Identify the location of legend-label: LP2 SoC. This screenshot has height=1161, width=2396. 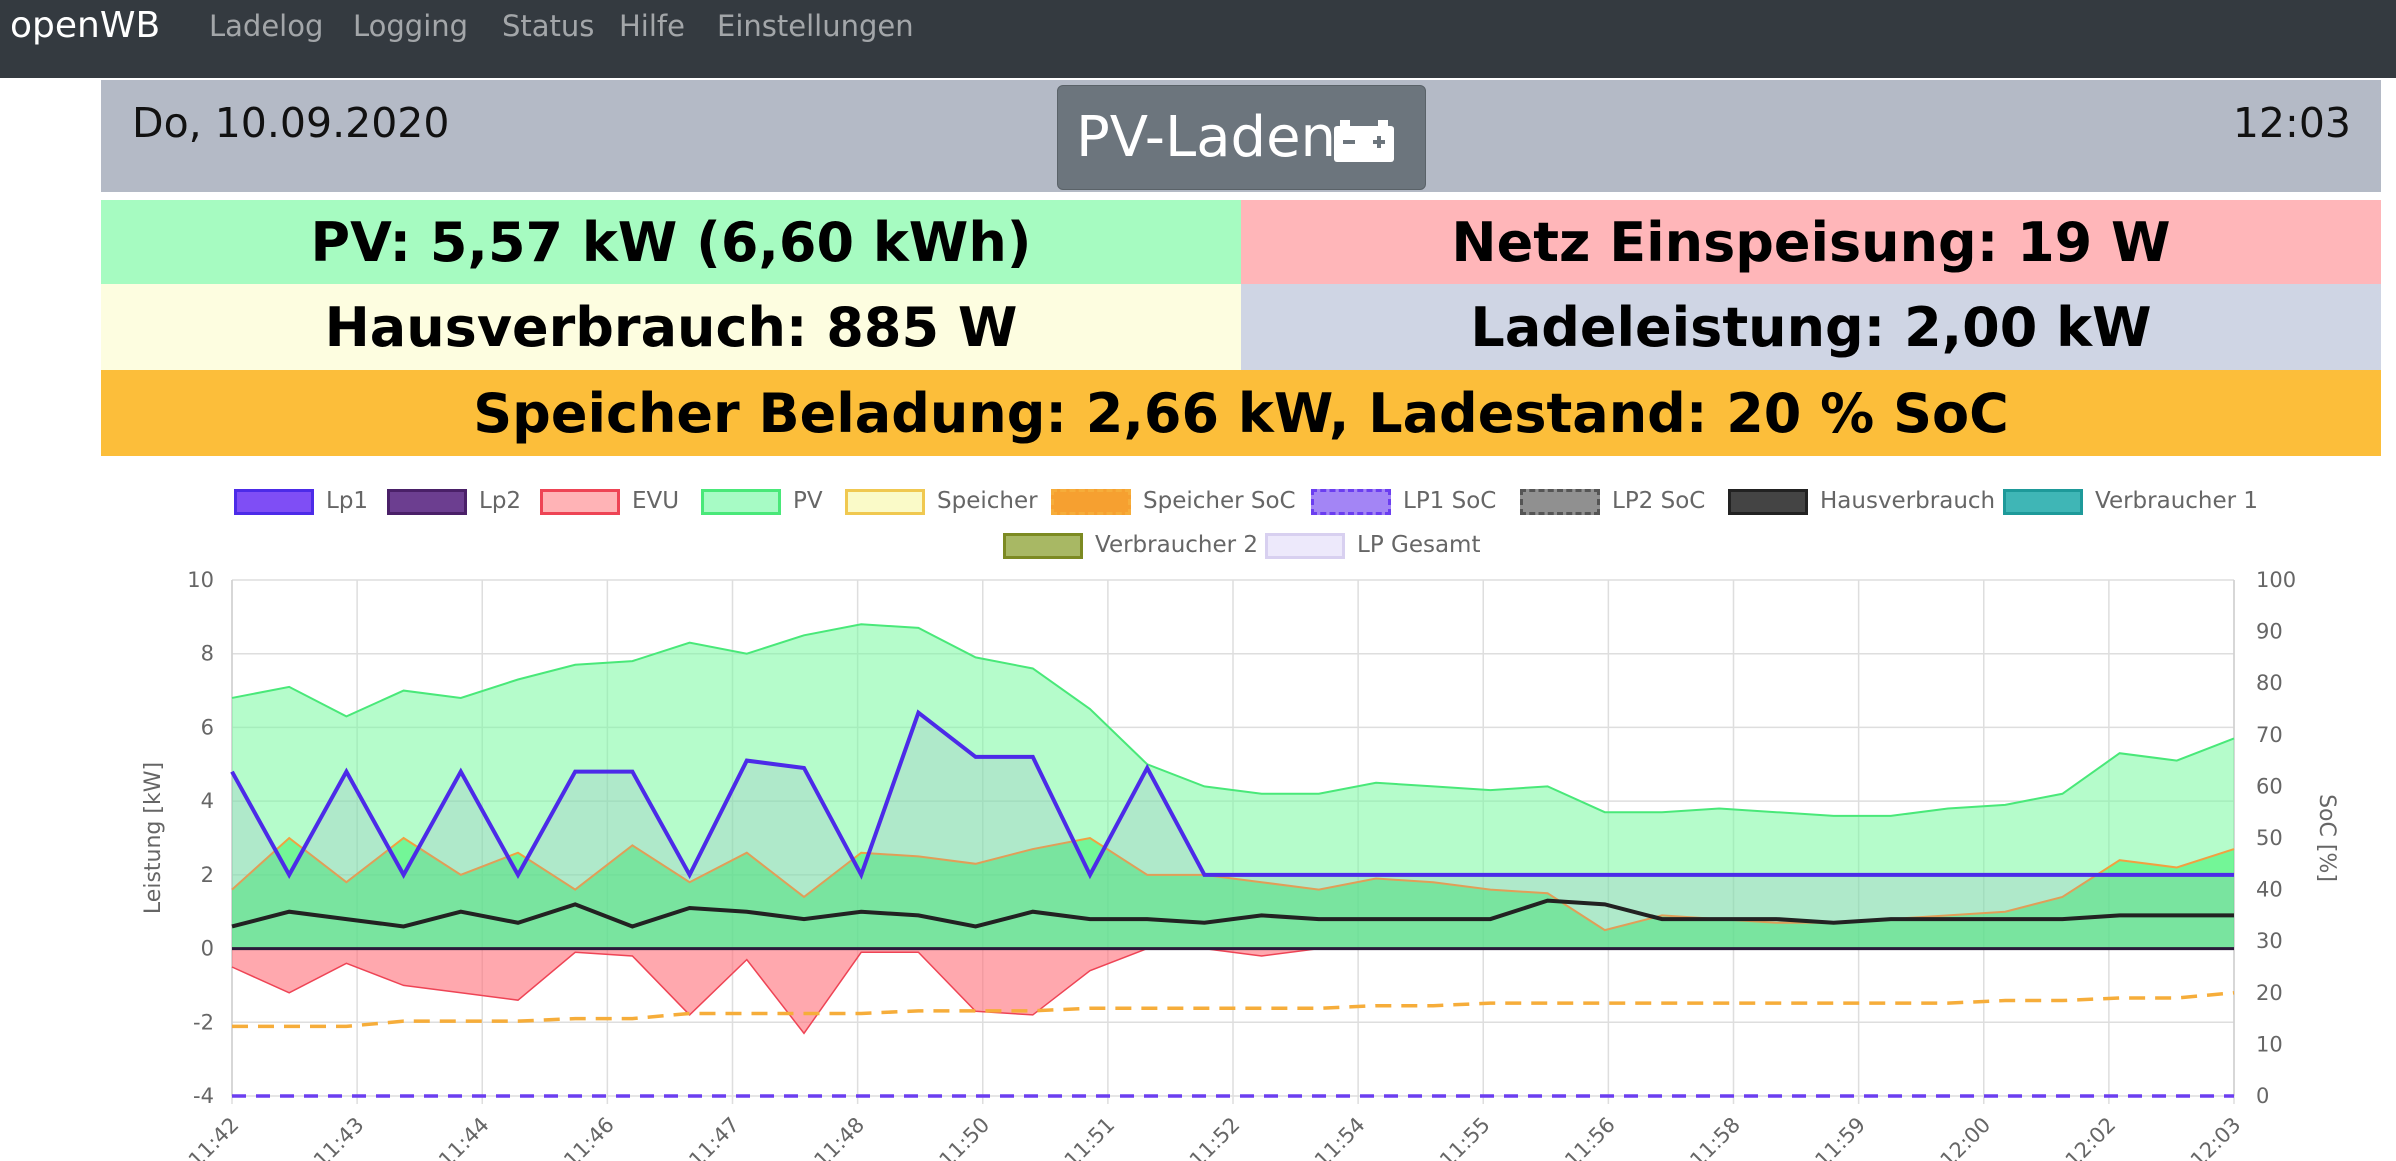
(1659, 501).